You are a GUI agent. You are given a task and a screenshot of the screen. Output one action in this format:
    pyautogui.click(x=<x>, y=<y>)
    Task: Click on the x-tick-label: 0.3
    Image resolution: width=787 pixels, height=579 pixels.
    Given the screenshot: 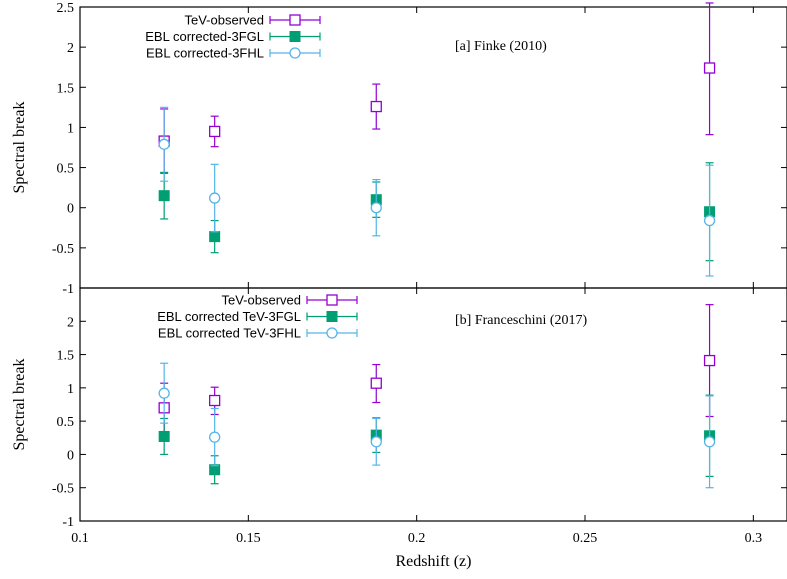 What is the action you would take?
    pyautogui.click(x=754, y=538)
    